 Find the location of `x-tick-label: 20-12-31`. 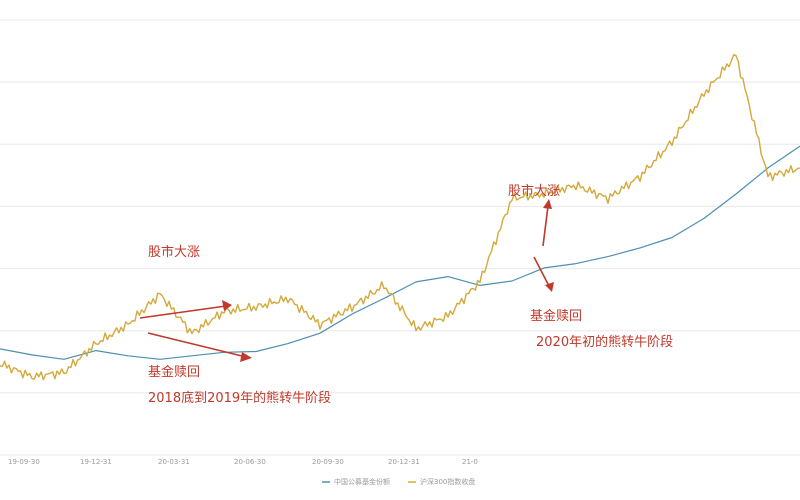

x-tick-label: 20-12-31 is located at coordinates (404, 462).